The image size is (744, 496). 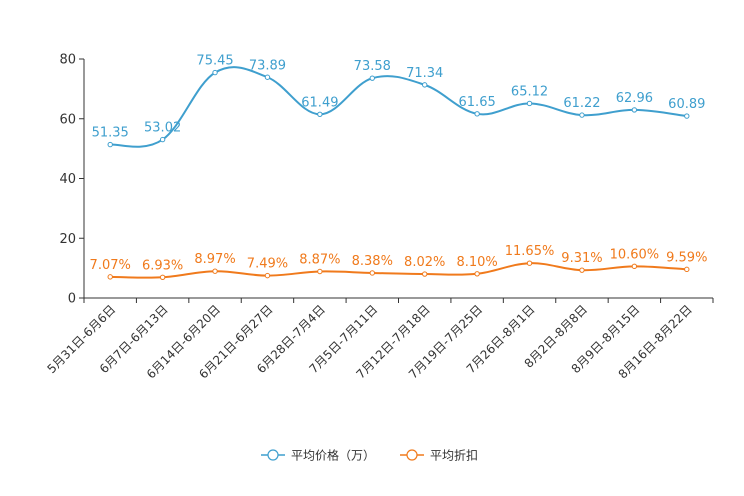 What do you see at coordinates (529, 91) in the screenshot?
I see `data-label: 65.12` at bounding box center [529, 91].